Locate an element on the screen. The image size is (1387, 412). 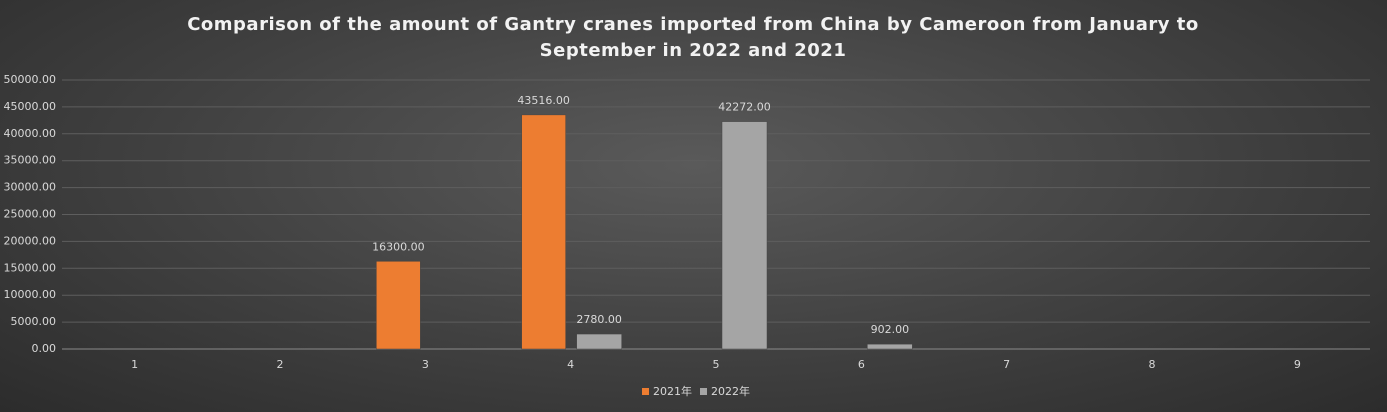
x-tick-label: 2 is located at coordinates (280, 364).